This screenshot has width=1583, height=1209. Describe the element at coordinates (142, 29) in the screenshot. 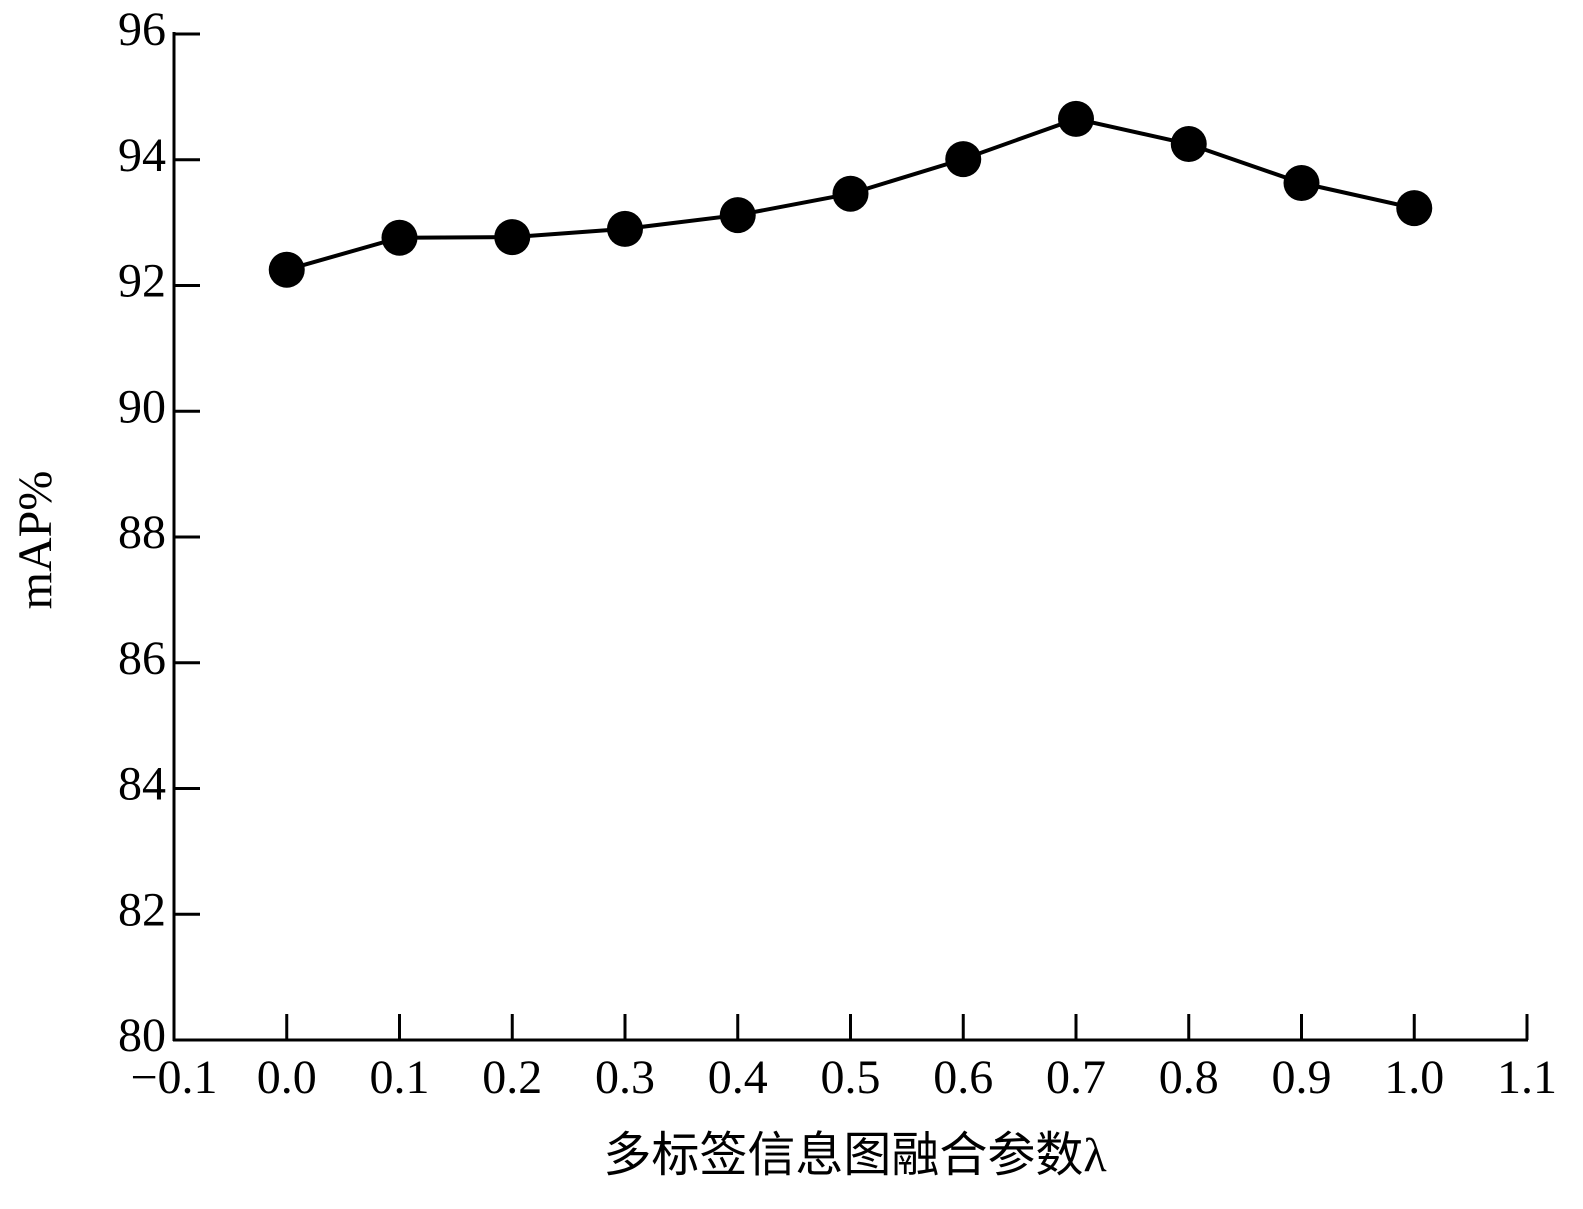

I see `y-tick-label: 96` at that location.